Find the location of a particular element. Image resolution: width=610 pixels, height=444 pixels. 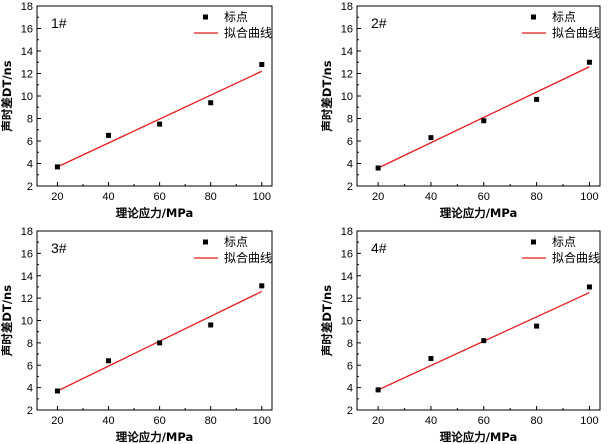

panel-title: 1# is located at coordinates (59, 23).